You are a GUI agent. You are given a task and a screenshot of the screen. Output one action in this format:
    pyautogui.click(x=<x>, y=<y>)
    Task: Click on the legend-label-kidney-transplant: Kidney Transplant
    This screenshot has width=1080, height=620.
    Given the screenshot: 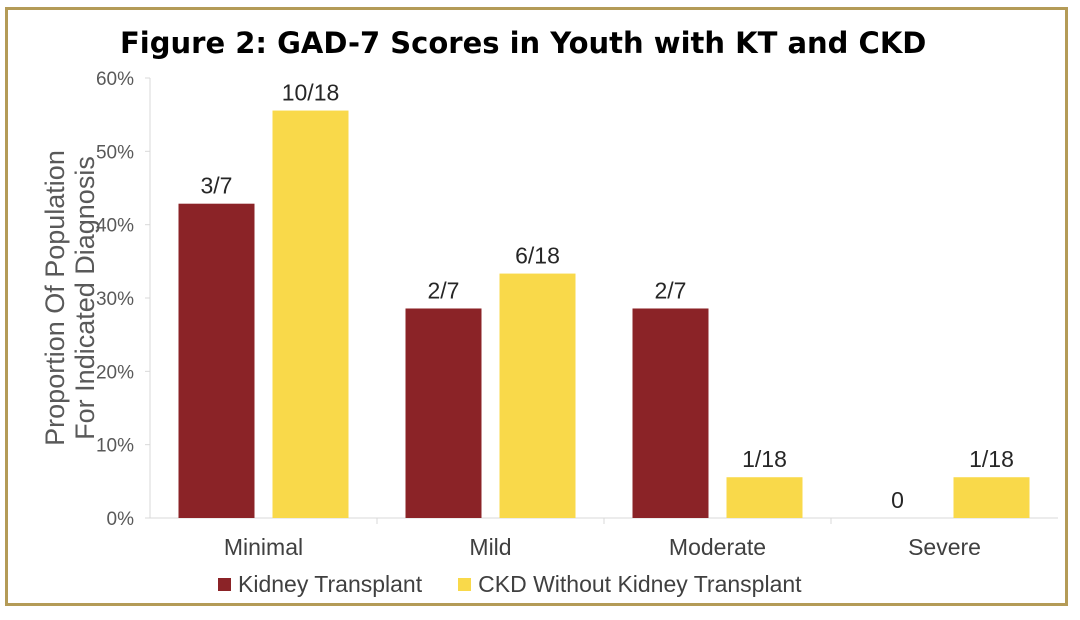 What is the action you would take?
    pyautogui.click(x=330, y=583)
    